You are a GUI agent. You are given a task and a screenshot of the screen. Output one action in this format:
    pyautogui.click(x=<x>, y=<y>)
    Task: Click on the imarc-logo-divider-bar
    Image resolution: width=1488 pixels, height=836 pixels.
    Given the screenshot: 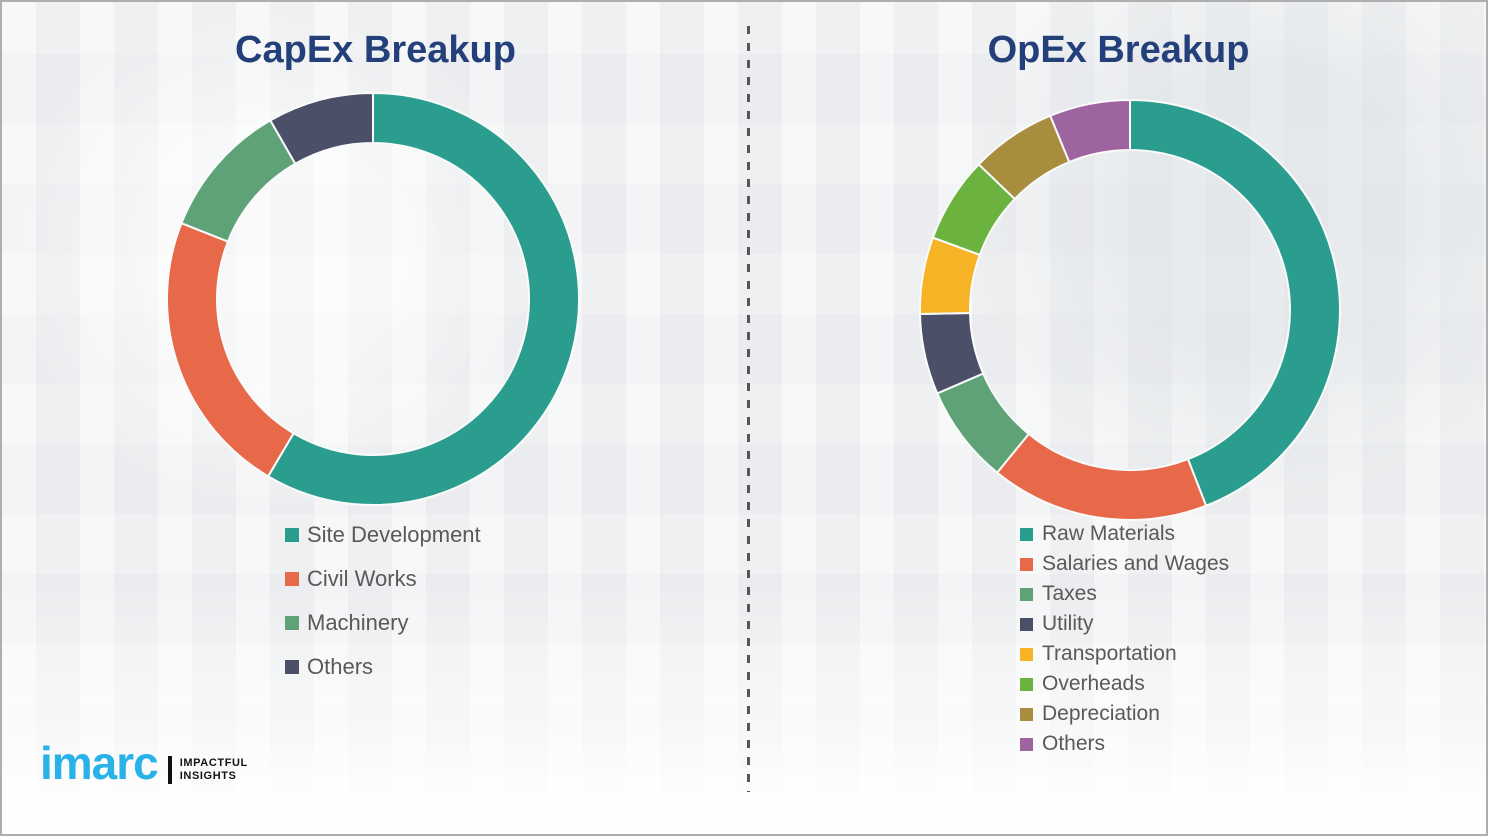 What is the action you would take?
    pyautogui.click(x=169, y=770)
    